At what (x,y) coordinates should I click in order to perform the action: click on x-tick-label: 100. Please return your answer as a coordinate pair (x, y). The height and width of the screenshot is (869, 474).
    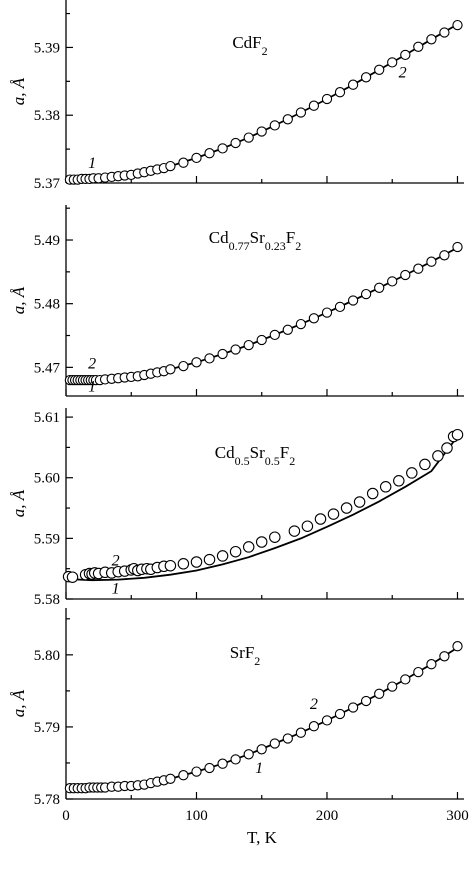
    Looking at the image, I should click on (196, 816).